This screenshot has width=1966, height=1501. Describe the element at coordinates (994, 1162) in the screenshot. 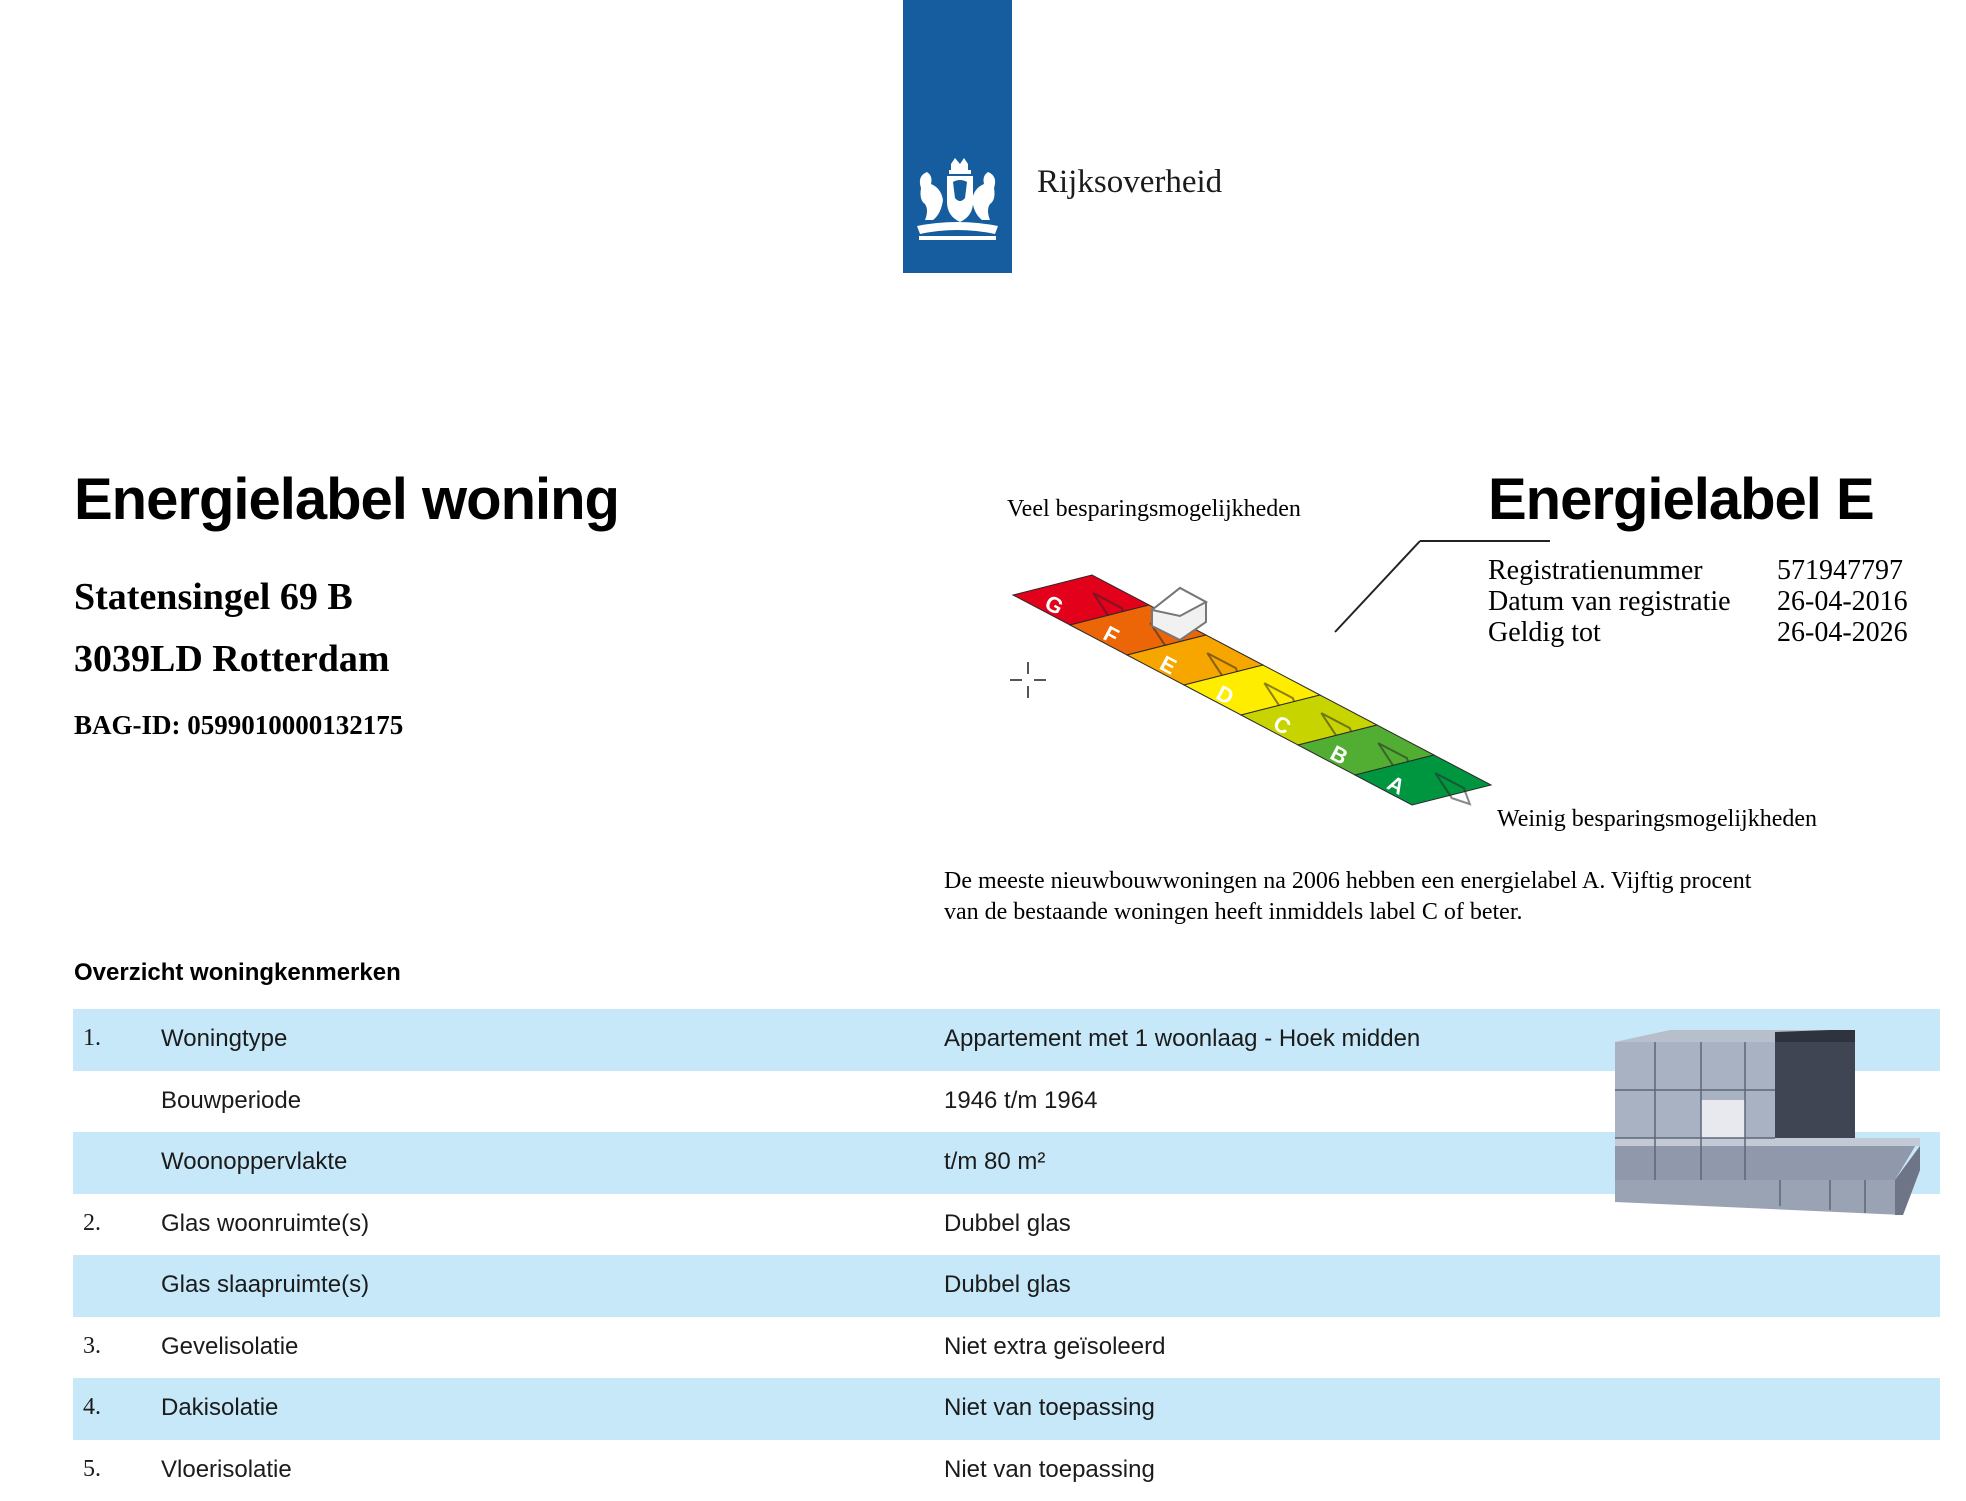

I see `feature-value: t/m 80 m²` at that location.